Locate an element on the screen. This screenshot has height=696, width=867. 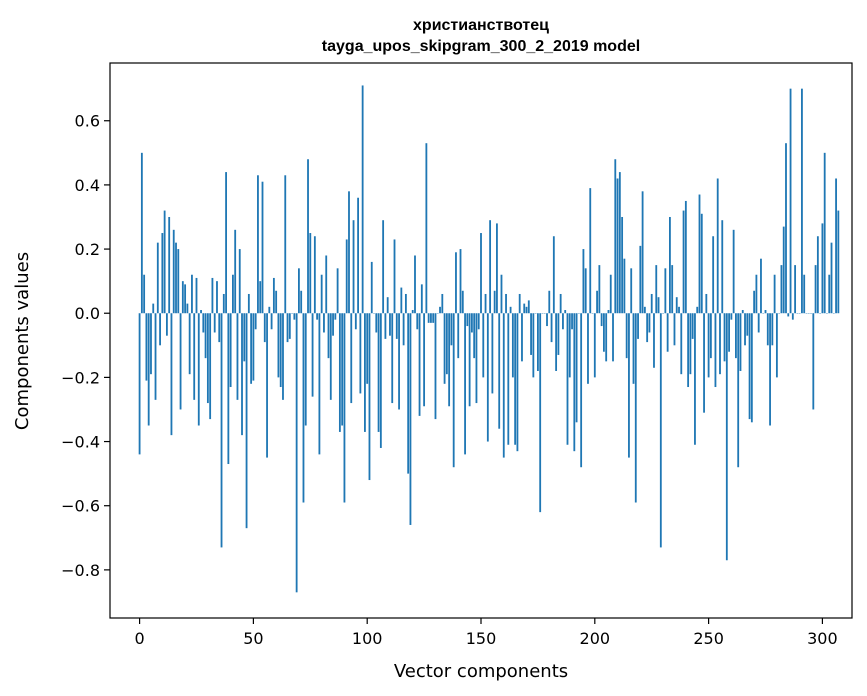
y-tick-label: −0.8 is located at coordinates (80, 570).